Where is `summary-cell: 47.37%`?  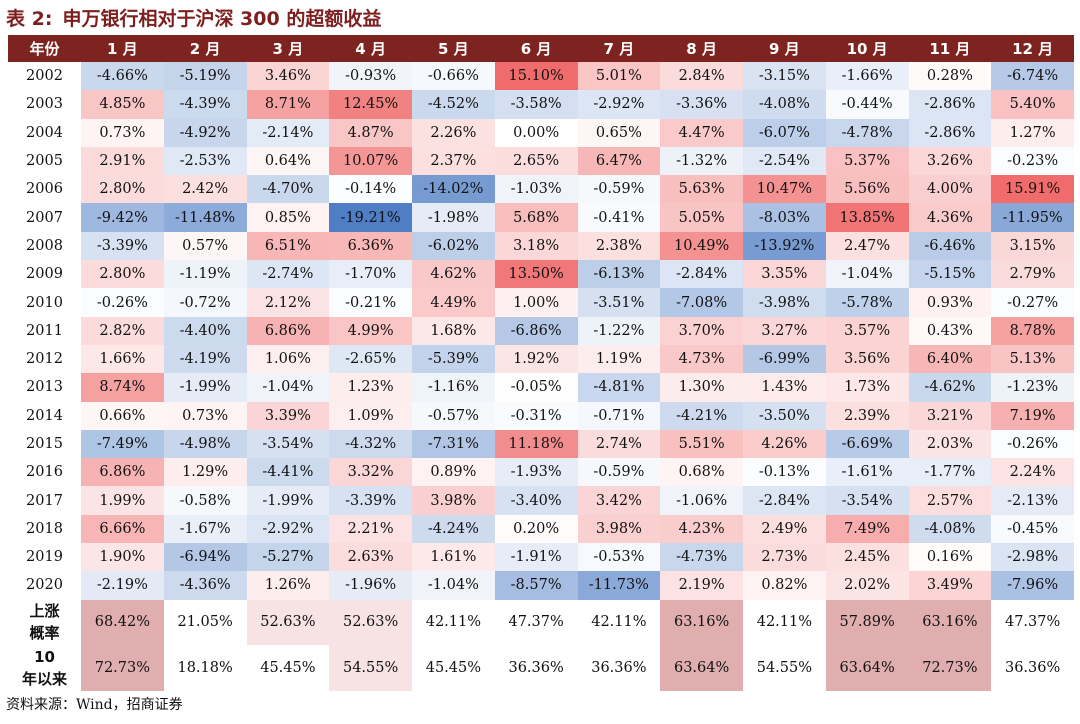
summary-cell: 47.37% is located at coordinates (1032, 622).